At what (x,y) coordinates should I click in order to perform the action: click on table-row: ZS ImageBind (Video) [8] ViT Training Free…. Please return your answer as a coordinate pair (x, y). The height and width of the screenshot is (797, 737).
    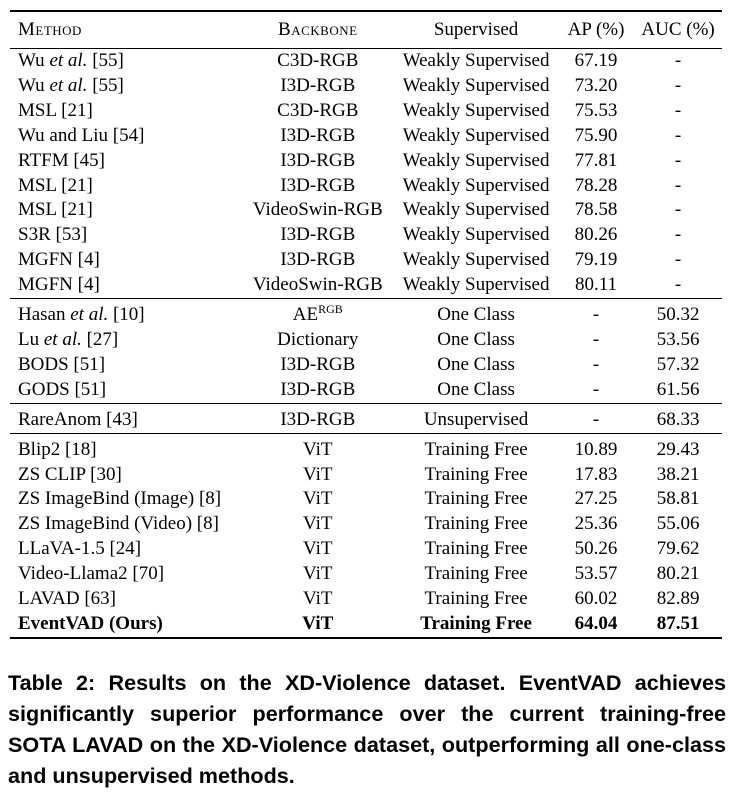
    Looking at the image, I should click on (366, 524).